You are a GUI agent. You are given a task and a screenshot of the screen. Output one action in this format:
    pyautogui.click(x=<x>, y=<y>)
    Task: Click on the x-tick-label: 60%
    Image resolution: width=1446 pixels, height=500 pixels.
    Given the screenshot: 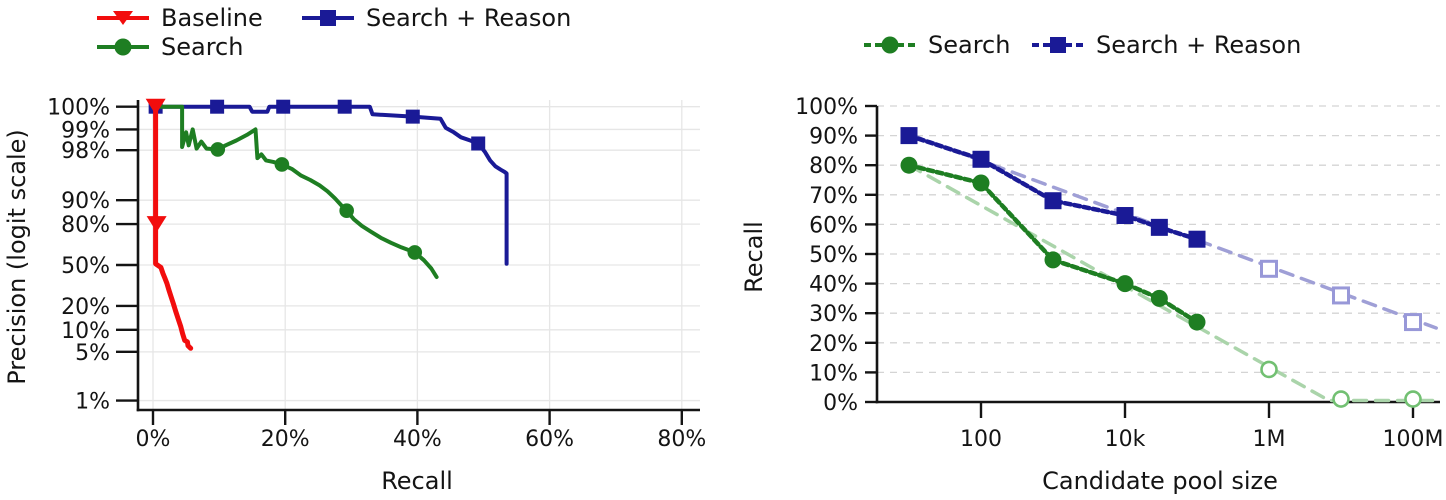 What is the action you would take?
    pyautogui.click(x=549, y=439)
    